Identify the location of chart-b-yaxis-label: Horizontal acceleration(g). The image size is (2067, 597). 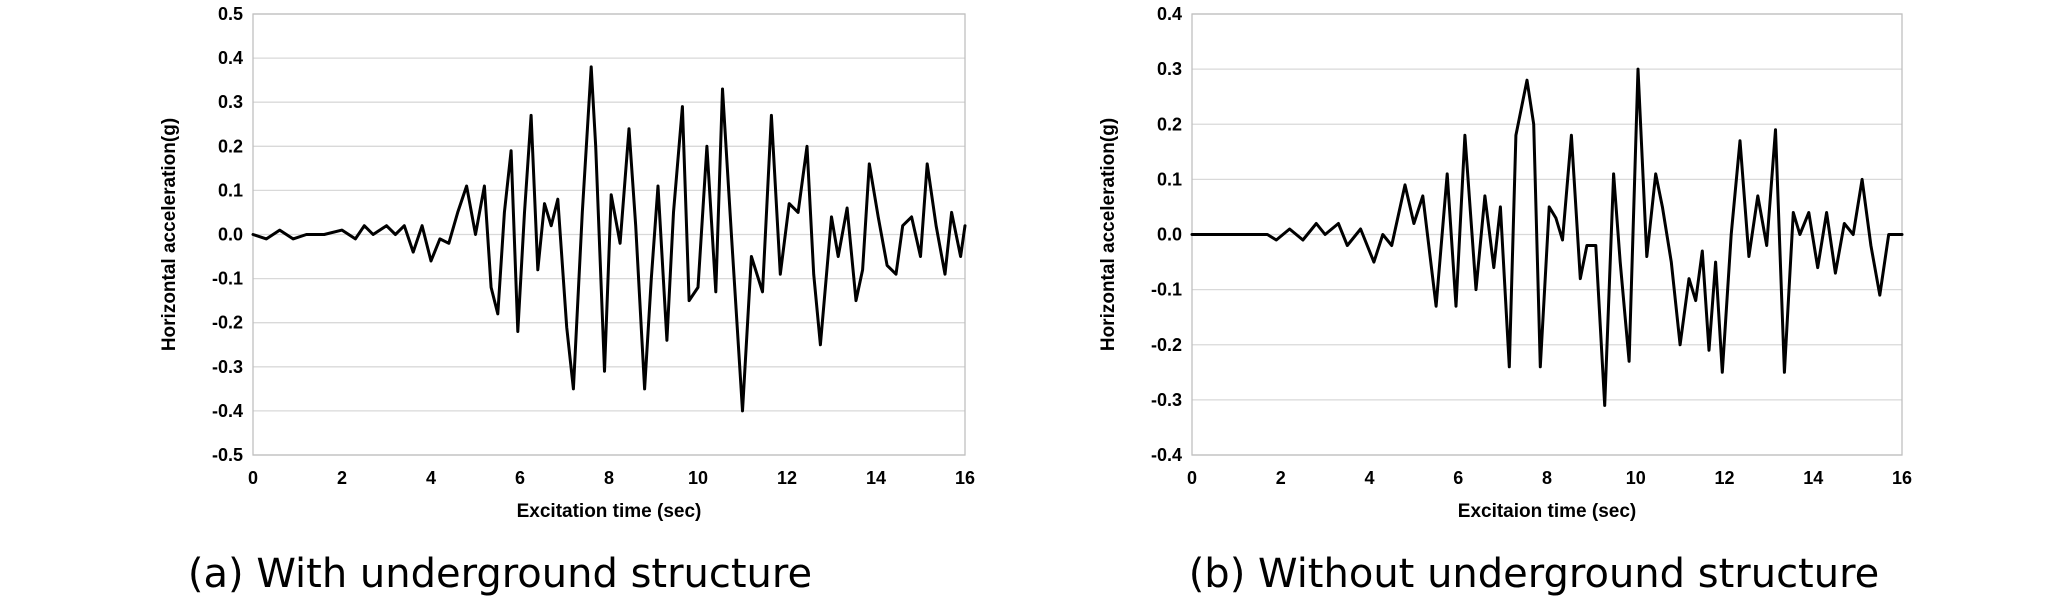
(1108, 234).